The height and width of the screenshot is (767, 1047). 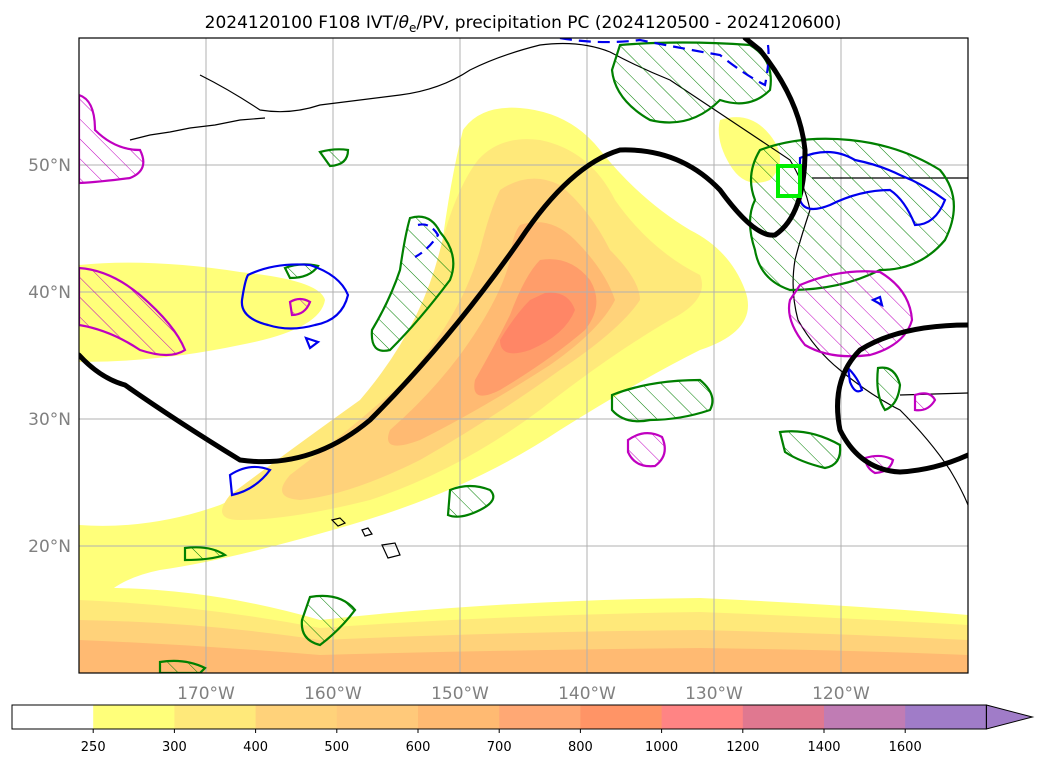 What do you see at coordinates (336, 747) in the screenshot?
I see `colorbar-label: 500` at bounding box center [336, 747].